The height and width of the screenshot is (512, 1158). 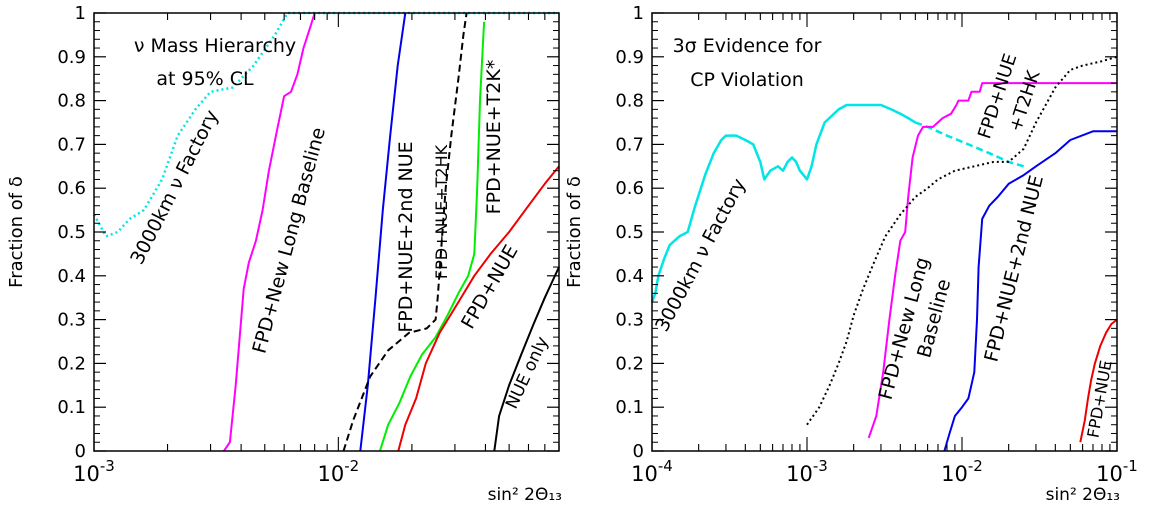 I want to click on label-fpd-new-long-baseline: FPD+New Long Baseline, so click(x=289, y=240).